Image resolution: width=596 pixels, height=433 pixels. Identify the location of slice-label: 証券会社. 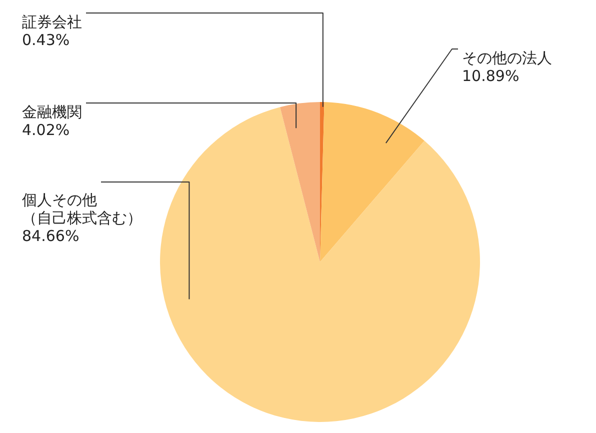
(52, 22).